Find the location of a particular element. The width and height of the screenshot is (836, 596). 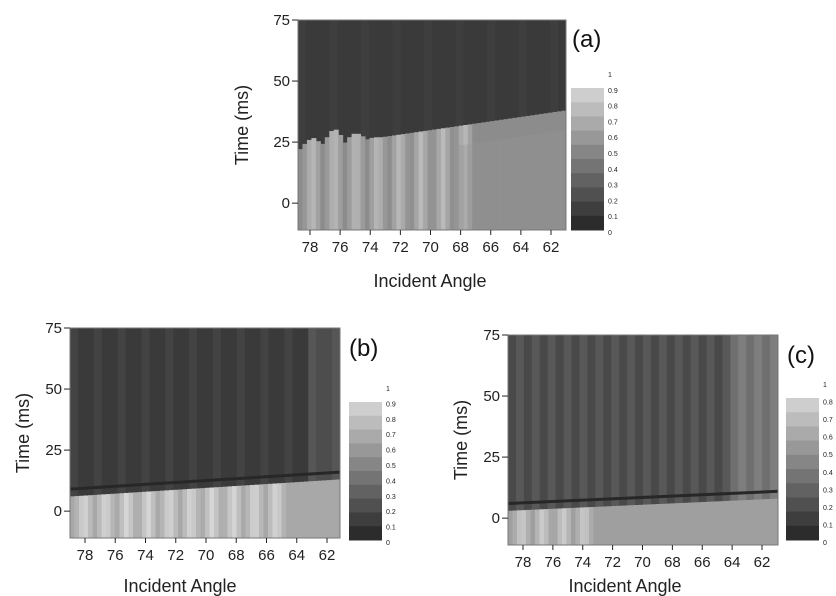

x-tick-label: 72 is located at coordinates (612, 562).